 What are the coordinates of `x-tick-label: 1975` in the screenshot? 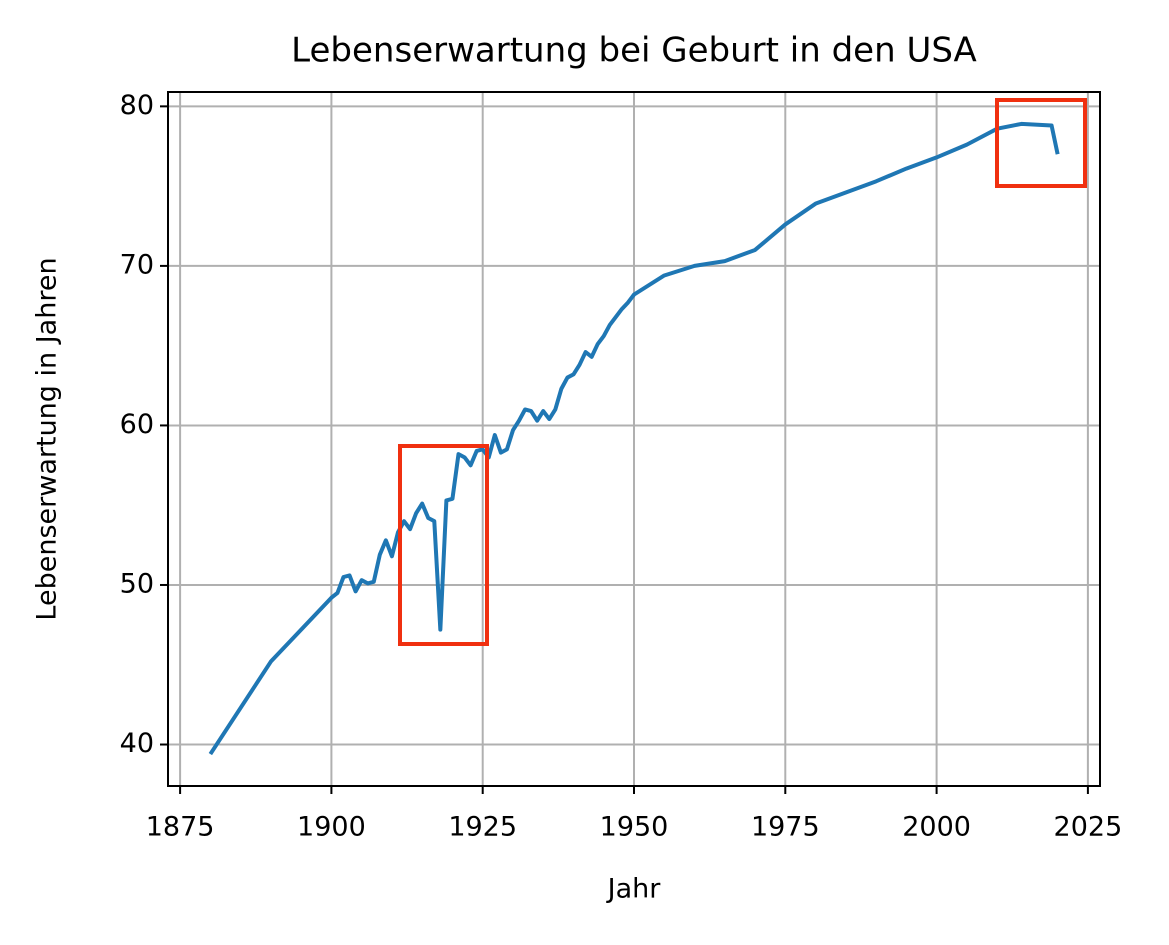 It's located at (785, 827).